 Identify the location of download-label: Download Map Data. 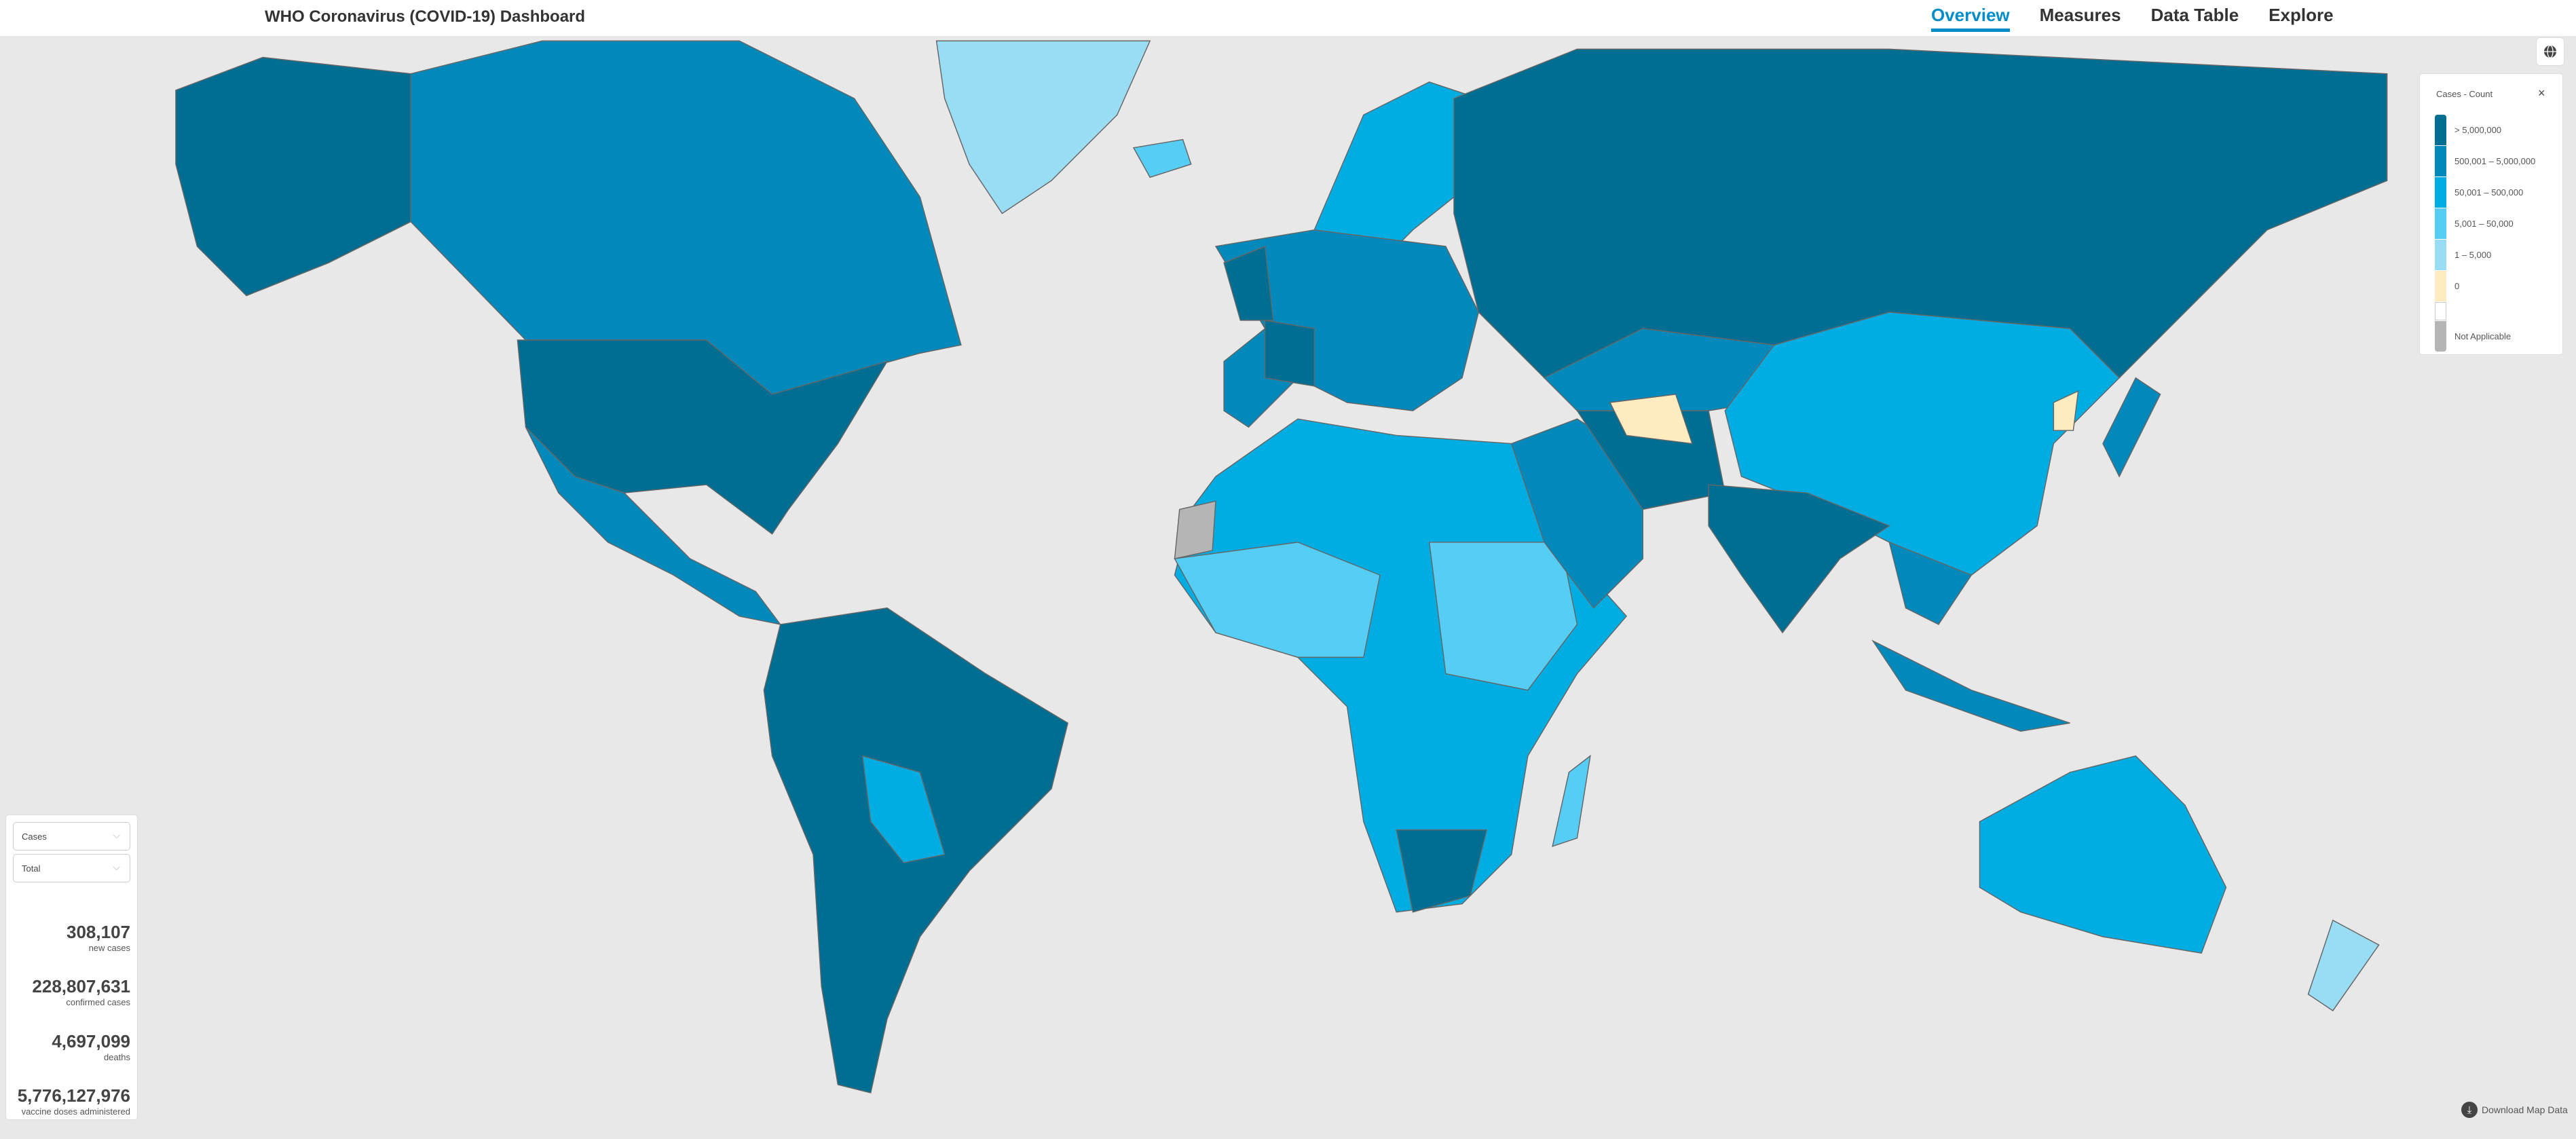
(2525, 1109).